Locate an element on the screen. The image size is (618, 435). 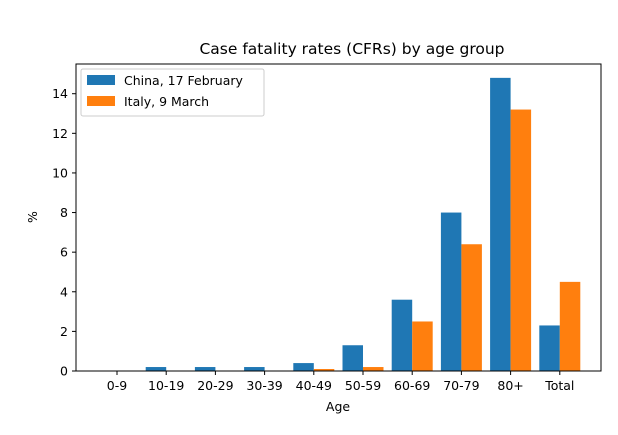
y-tick-label-12: 12 is located at coordinates (60, 133).